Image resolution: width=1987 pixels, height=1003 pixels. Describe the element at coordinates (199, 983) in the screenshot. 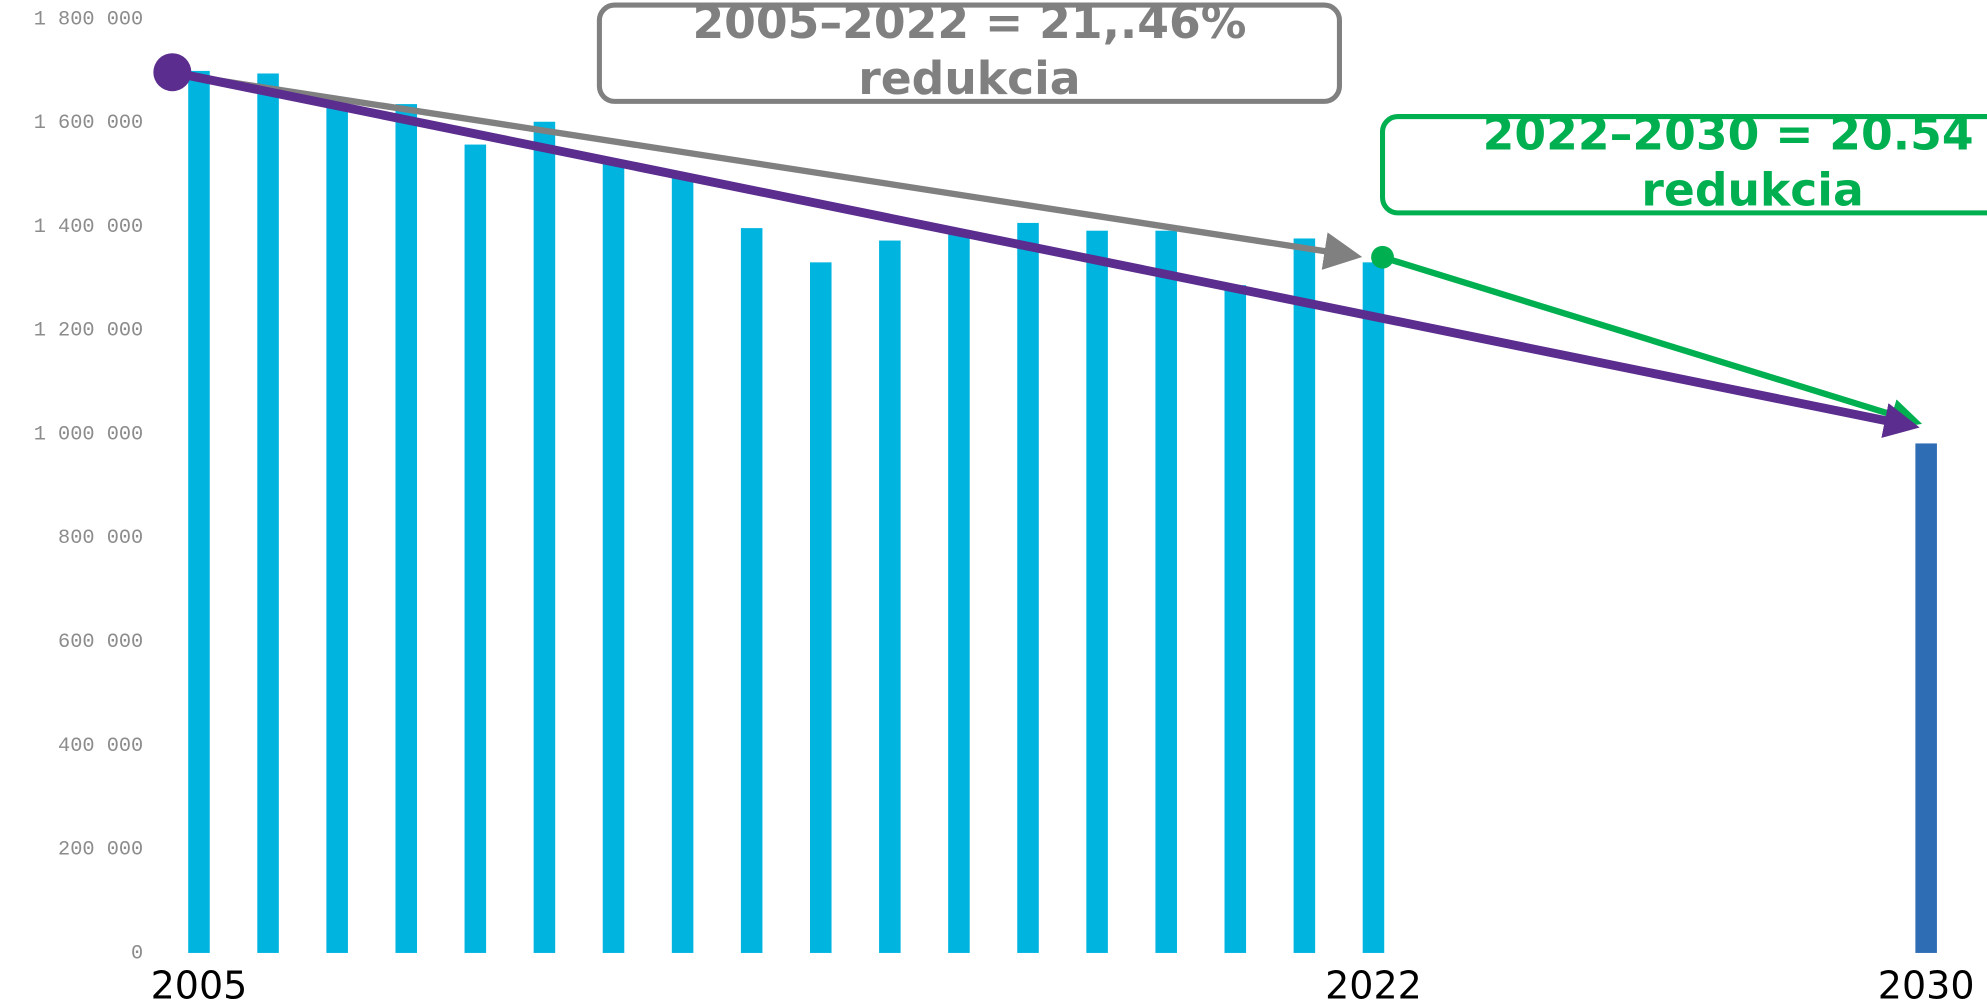

I see `x-tick-label: 2005` at that location.